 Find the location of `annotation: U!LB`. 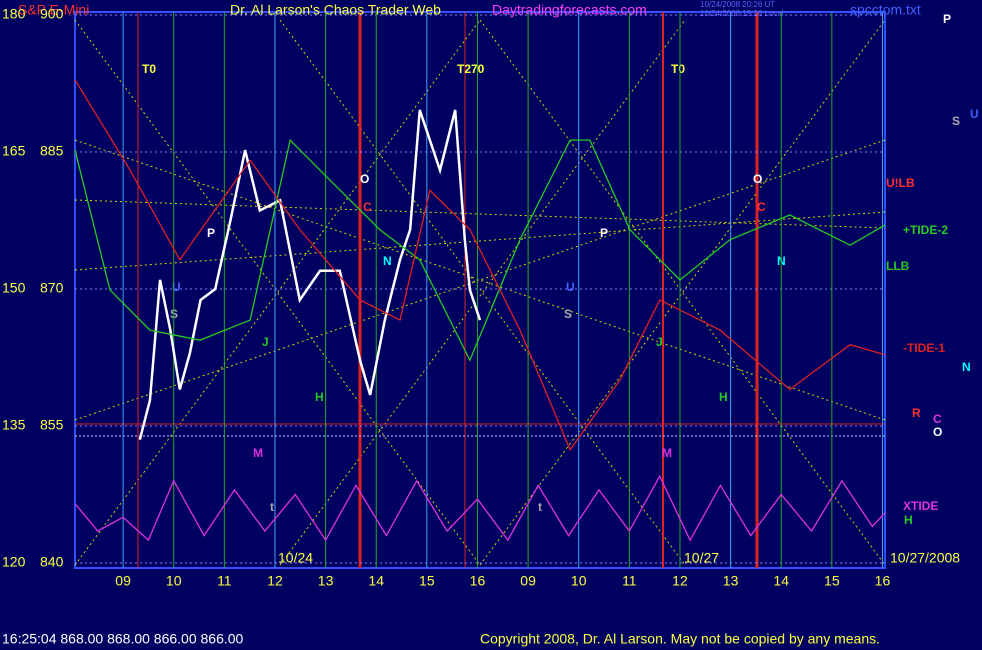

annotation: U!LB is located at coordinates (900, 183).